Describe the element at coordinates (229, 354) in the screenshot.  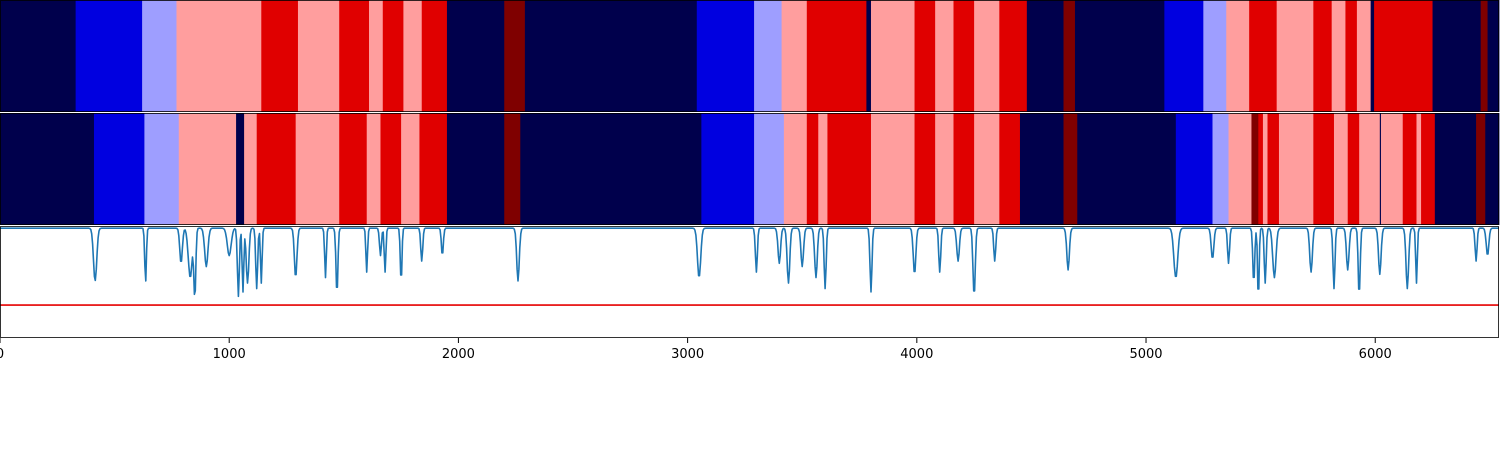
I see `x-tick-label: 1000` at that location.